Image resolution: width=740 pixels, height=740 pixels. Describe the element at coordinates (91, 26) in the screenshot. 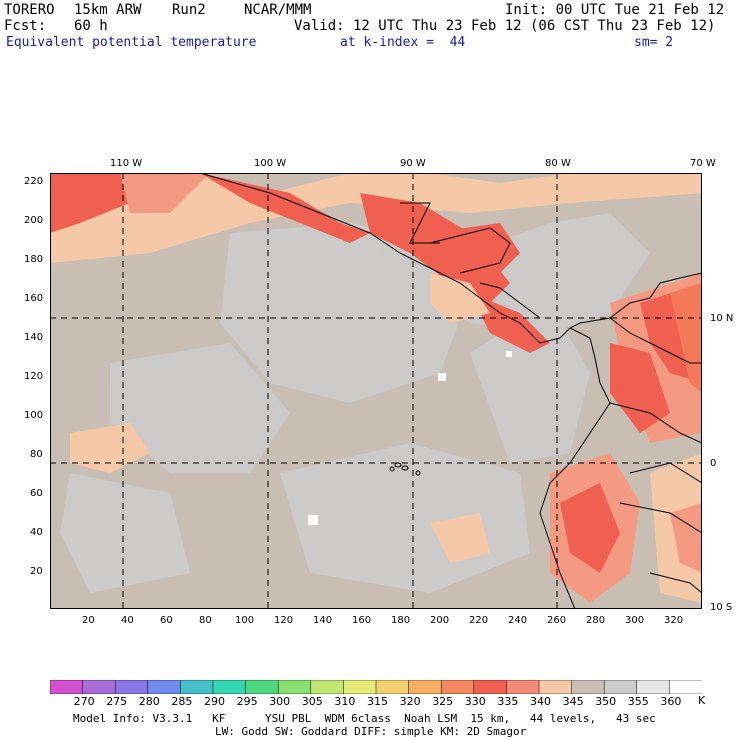

I see `forecast-hour: 60 h` at that location.